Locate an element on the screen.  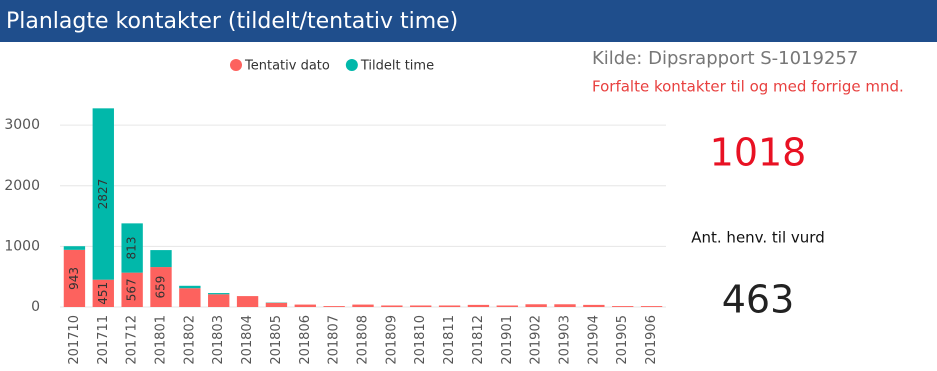
data-label: 2827 is located at coordinates (103, 194).